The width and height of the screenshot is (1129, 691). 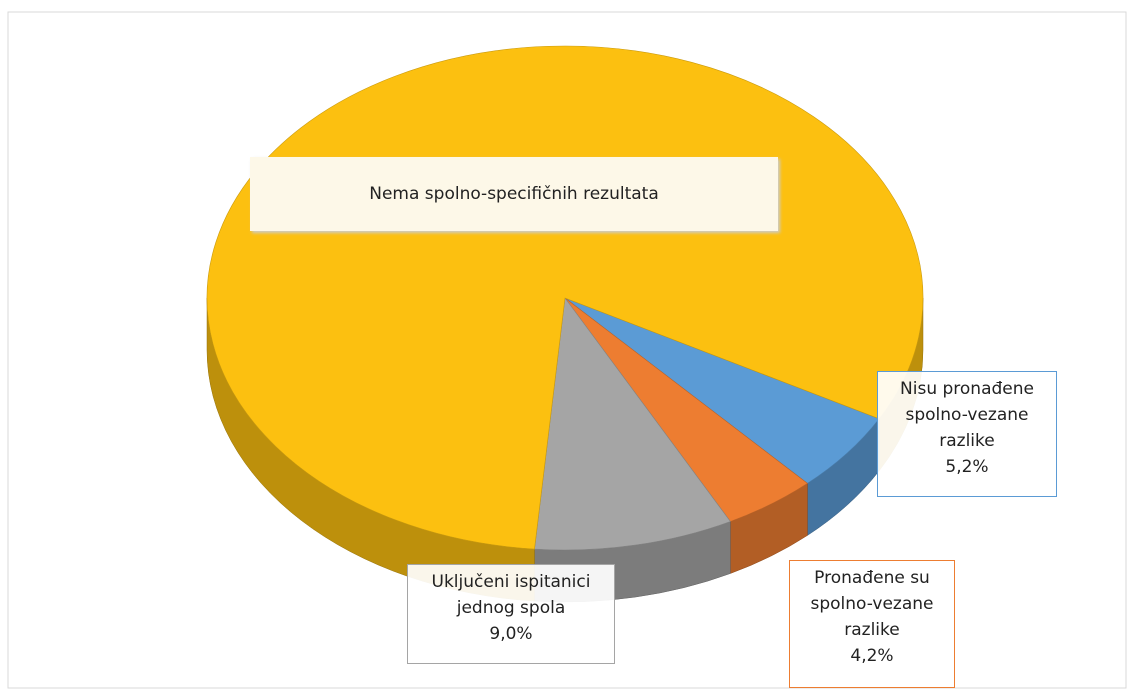 I want to click on slice-label: Uključeni ispitanici jednog spola, so click(x=511, y=595).